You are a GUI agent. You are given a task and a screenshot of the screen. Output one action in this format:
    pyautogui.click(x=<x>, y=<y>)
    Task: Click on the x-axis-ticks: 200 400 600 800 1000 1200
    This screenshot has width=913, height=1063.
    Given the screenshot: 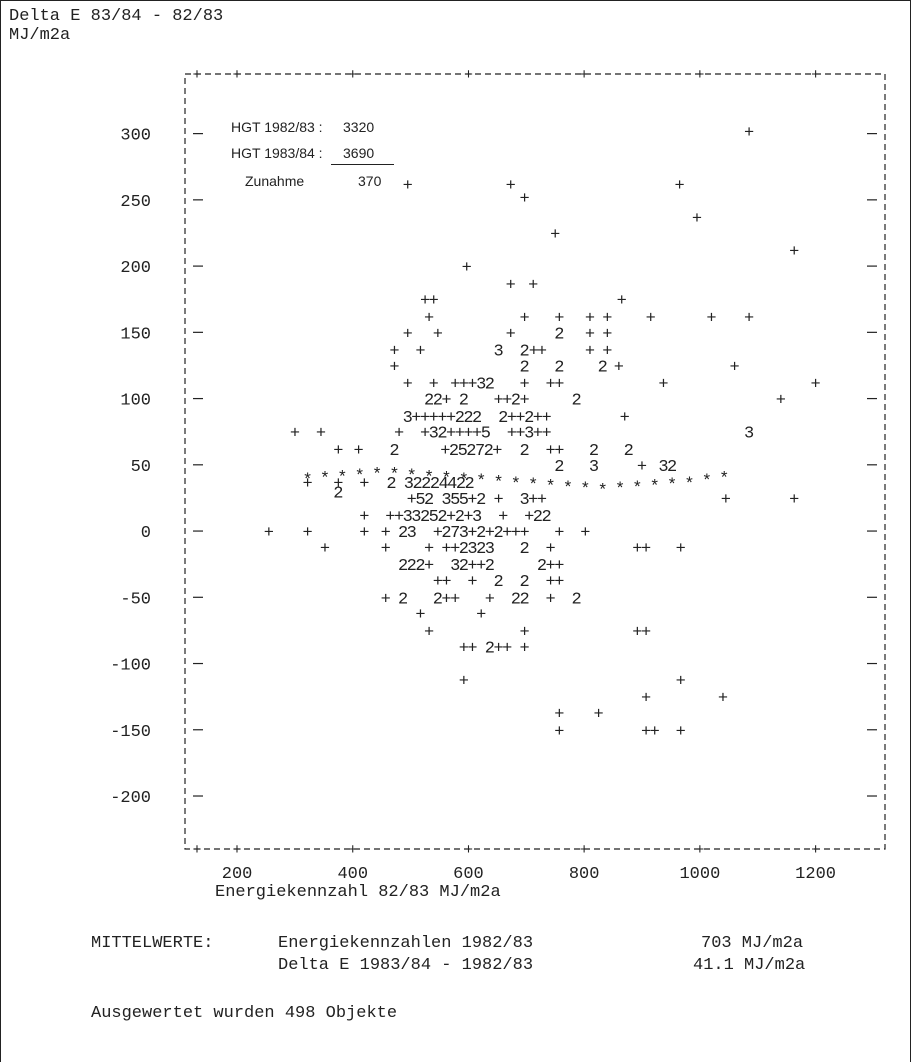 What is the action you would take?
    pyautogui.click(x=529, y=874)
    